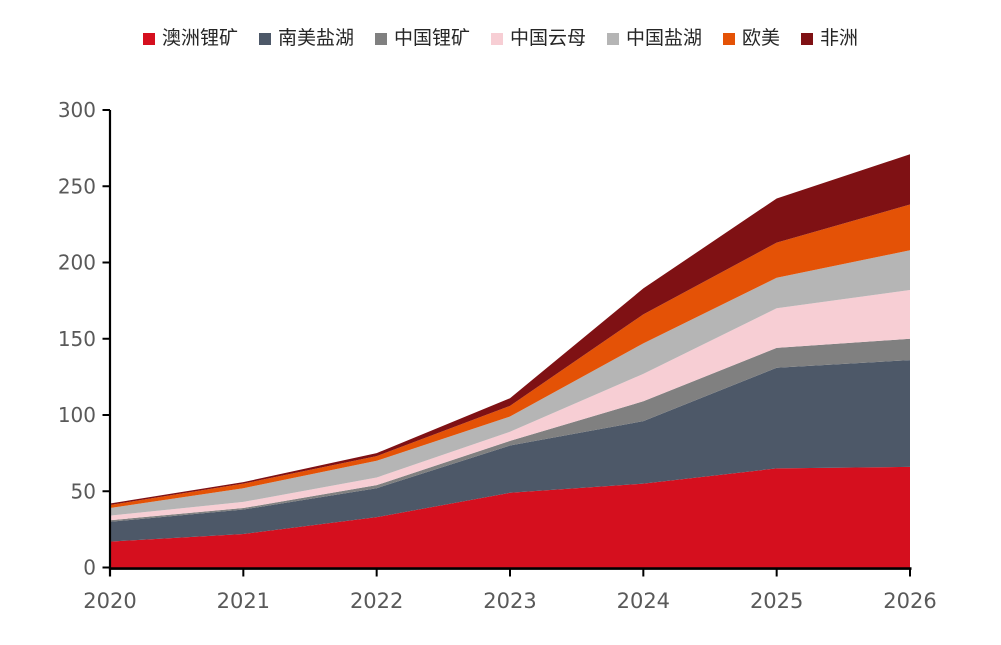  I want to click on legend-label: 中国盐湖, so click(664, 38).